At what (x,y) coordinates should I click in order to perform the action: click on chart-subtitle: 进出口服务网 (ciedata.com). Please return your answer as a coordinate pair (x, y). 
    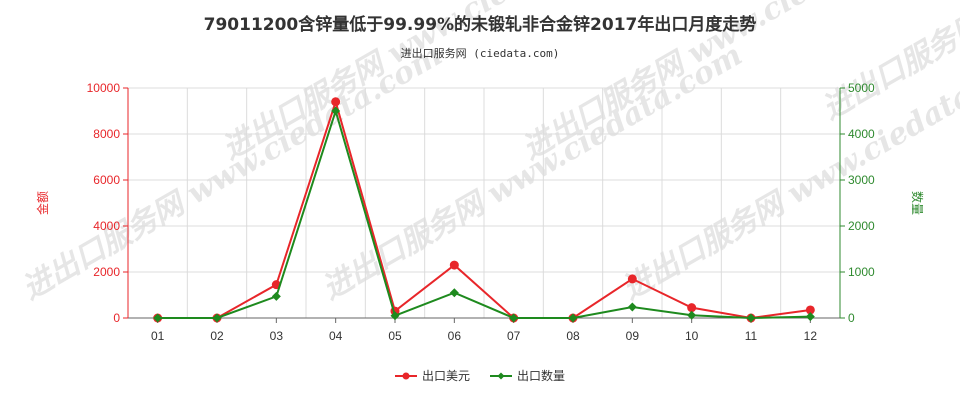
    Looking at the image, I should click on (480, 53).